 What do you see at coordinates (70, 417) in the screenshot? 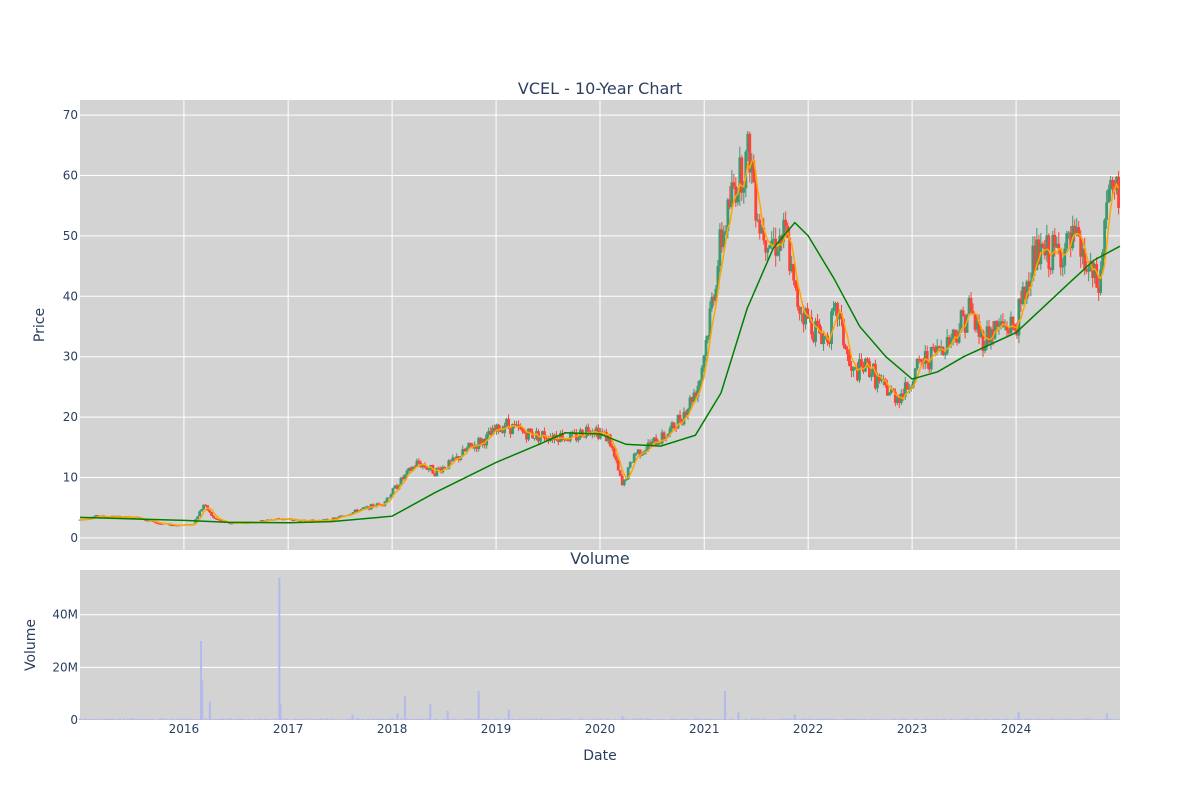
I see `price-y-tick-label: 20` at bounding box center [70, 417].